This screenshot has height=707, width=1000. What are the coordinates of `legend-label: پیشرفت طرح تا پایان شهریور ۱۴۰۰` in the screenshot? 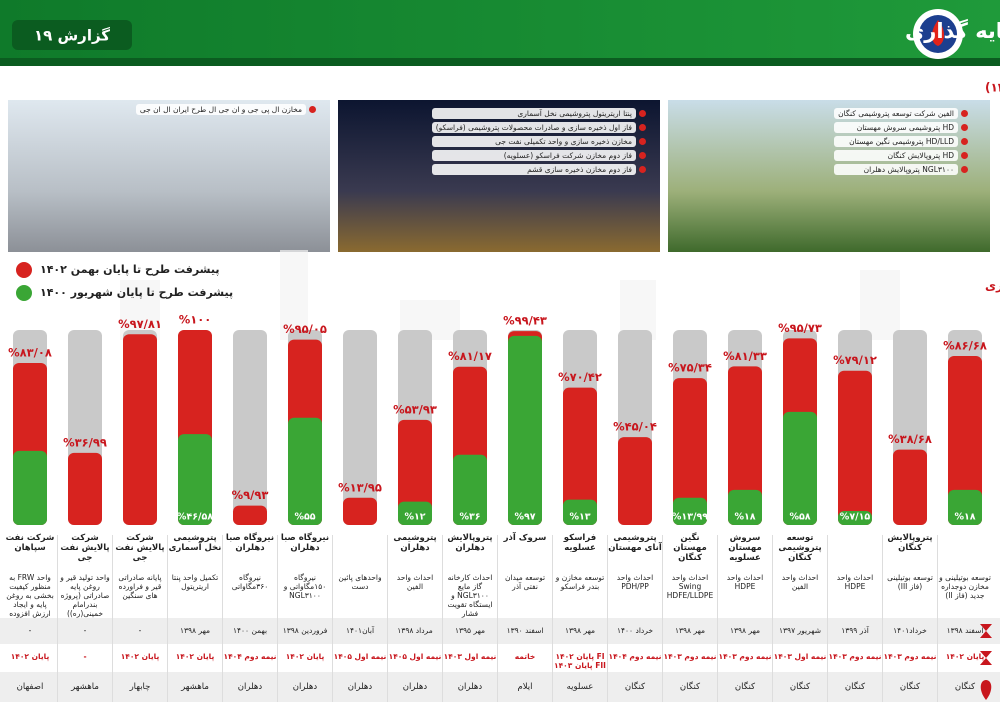 It's located at (136, 292).